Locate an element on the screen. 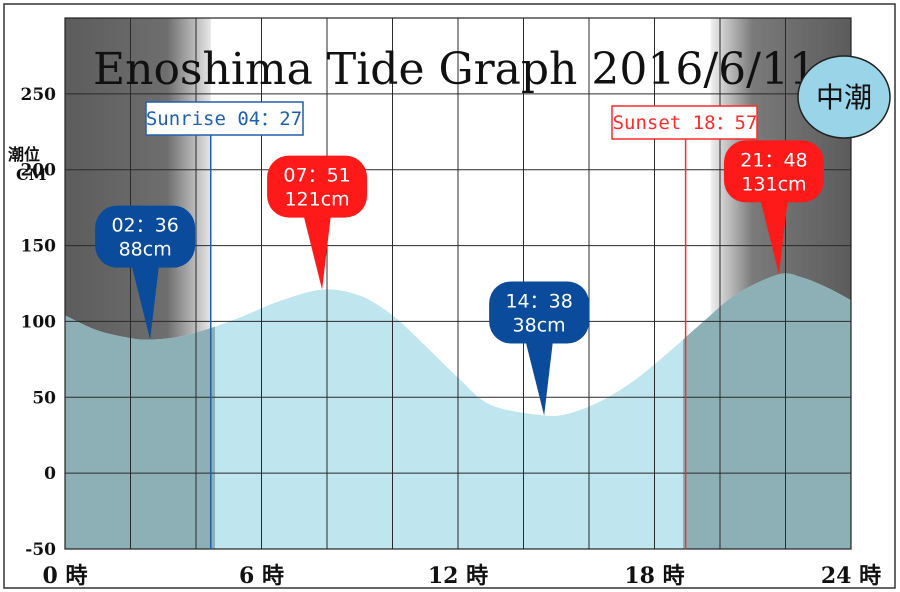 The image size is (900, 592). sunrise-label: Sunrise 04：27 is located at coordinates (224, 119).